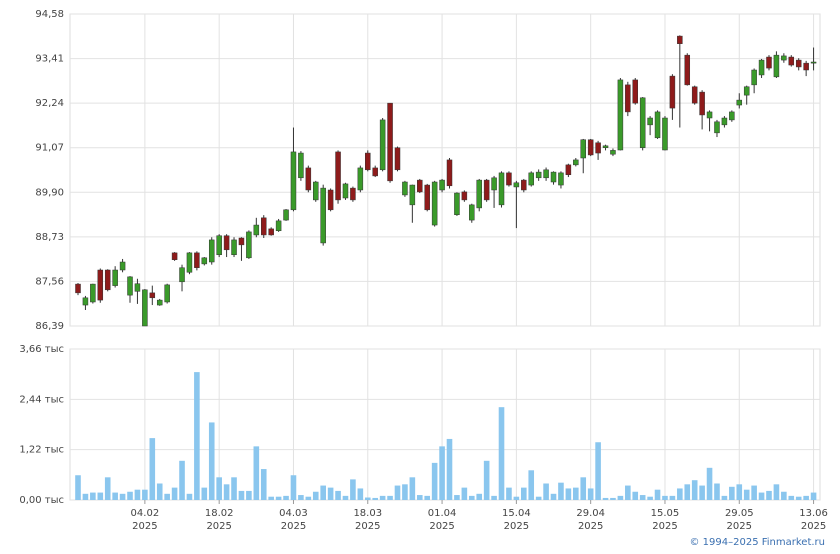 The width and height of the screenshot is (840, 554). I want to click on y-tick-label: 1,22 тыс, so click(41, 450).